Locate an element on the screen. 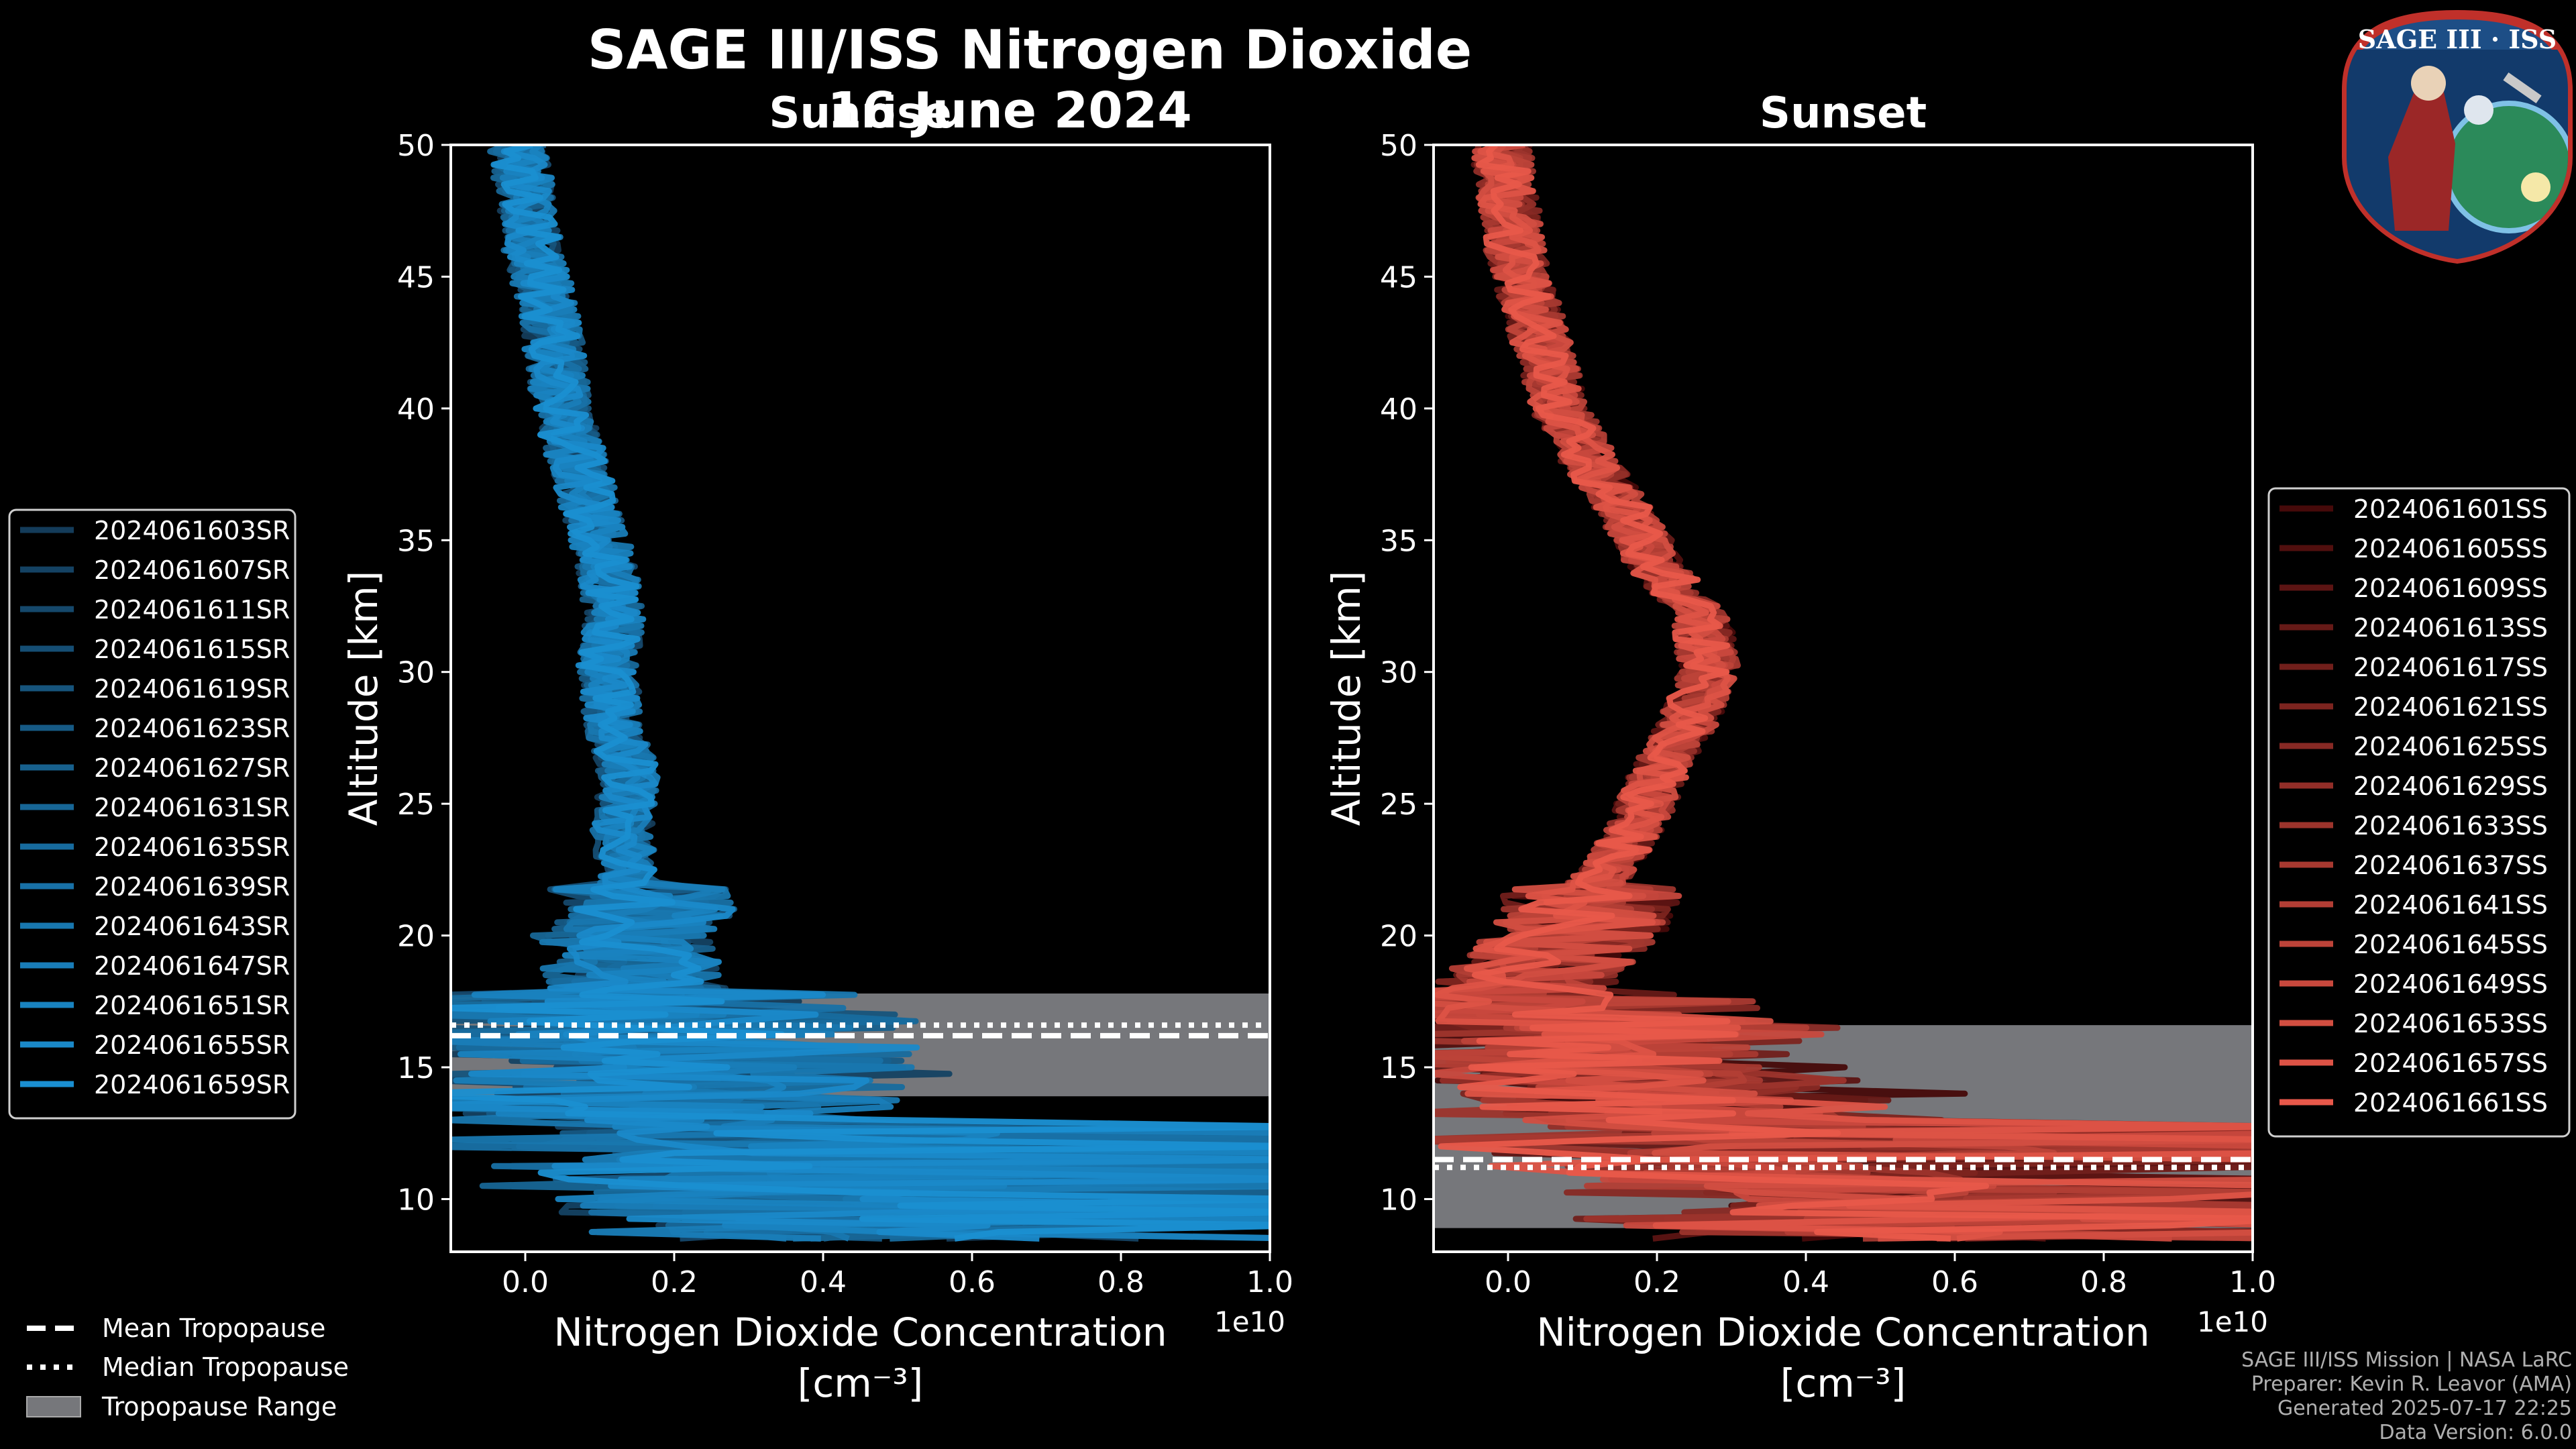 The width and height of the screenshot is (2576, 1449). credit-generated: Generated 2025-07-17 22:25 is located at coordinates (2424, 1408).